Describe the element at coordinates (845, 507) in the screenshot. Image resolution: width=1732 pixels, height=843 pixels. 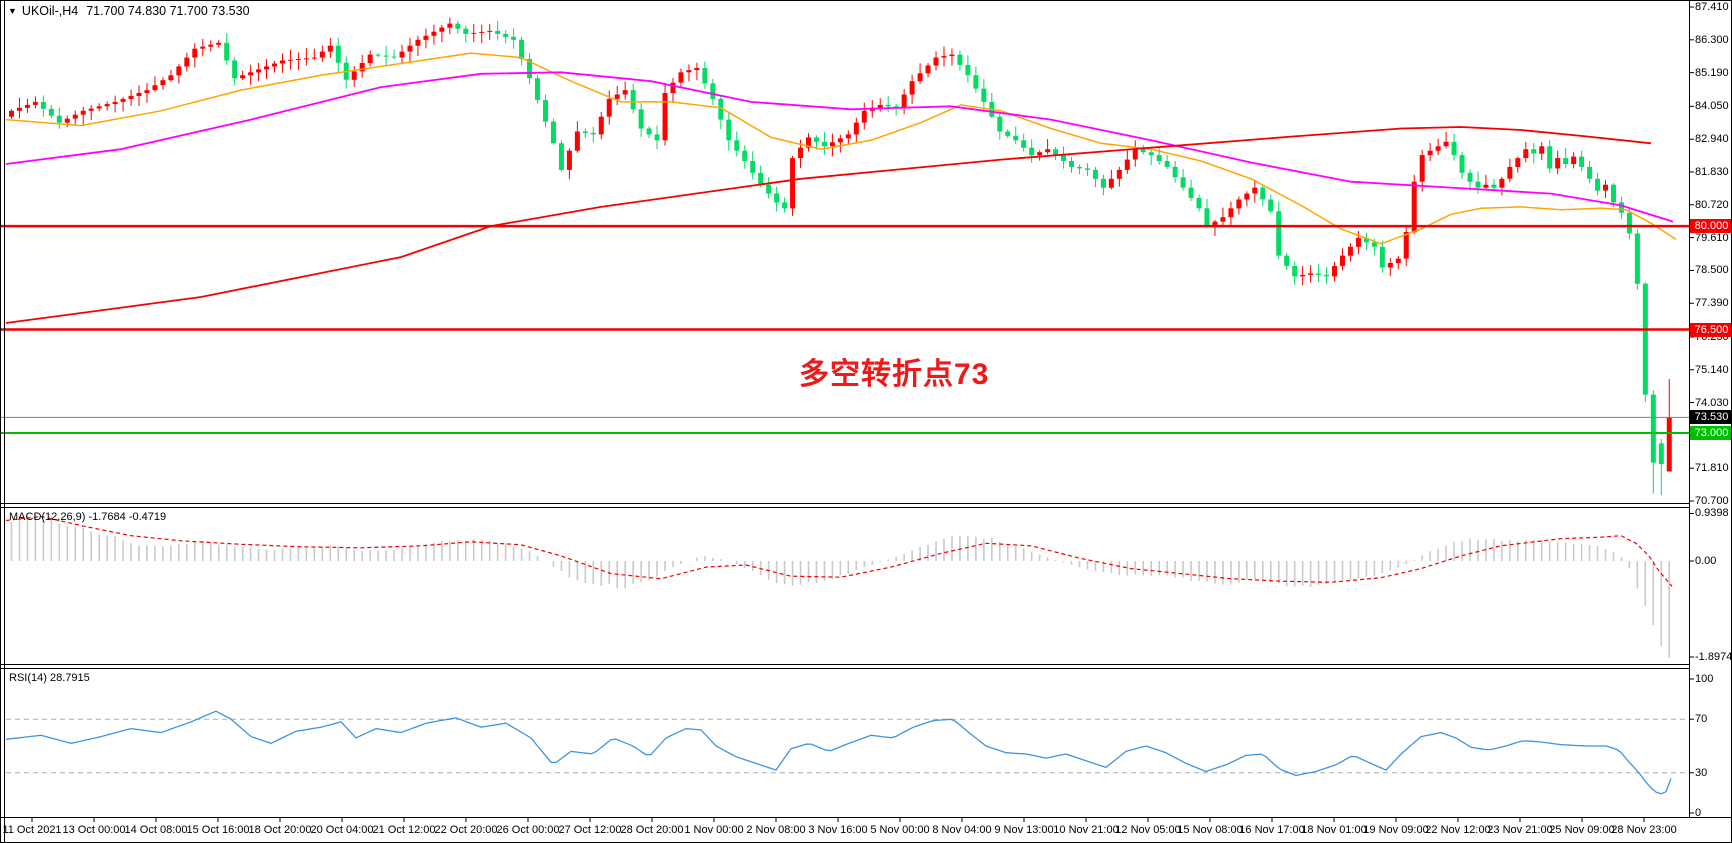
I see `panel-separator-macd-top` at that location.